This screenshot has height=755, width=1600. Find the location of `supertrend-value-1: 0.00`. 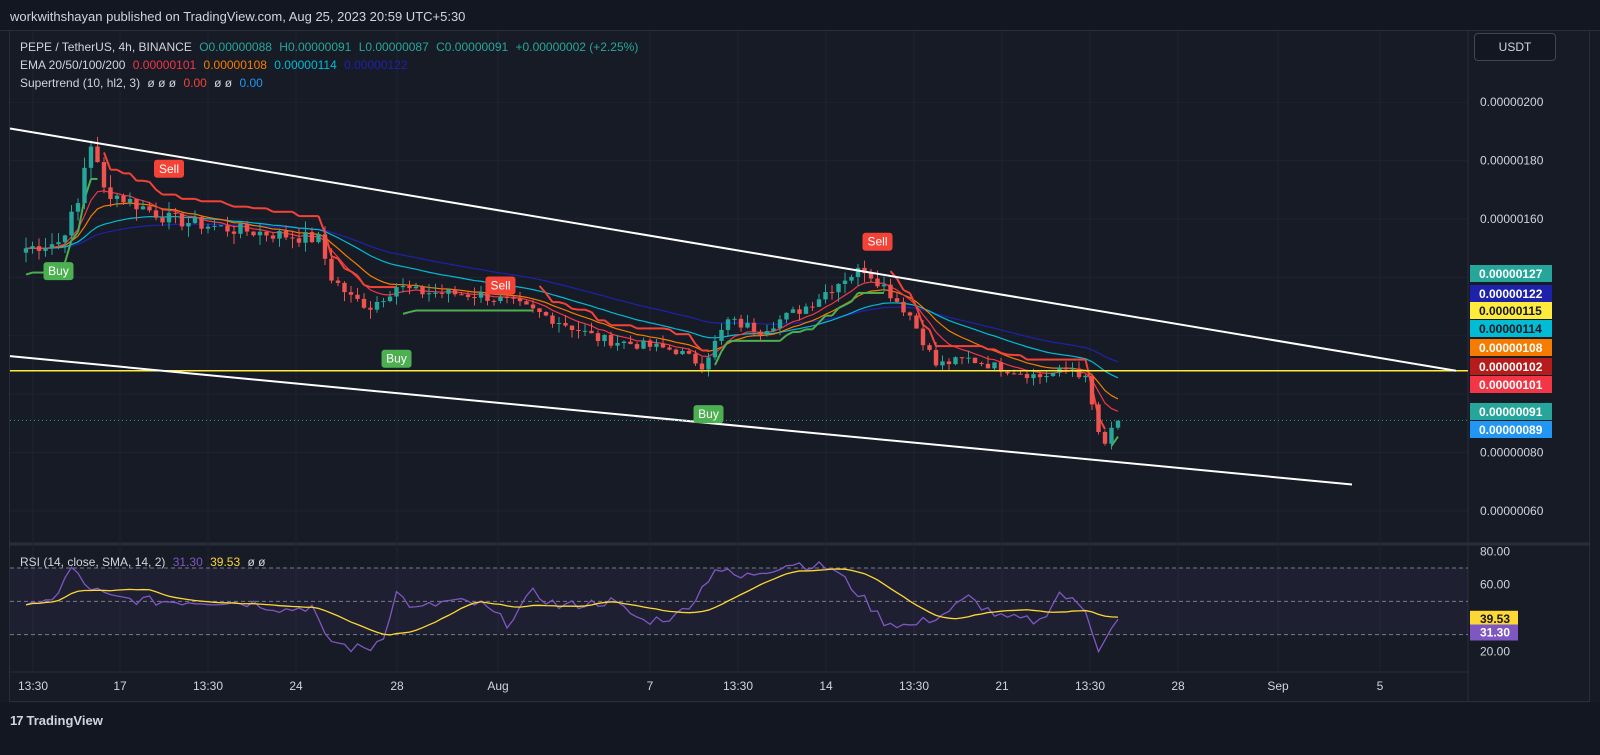

supertrend-value-1: 0.00 is located at coordinates (195, 83).